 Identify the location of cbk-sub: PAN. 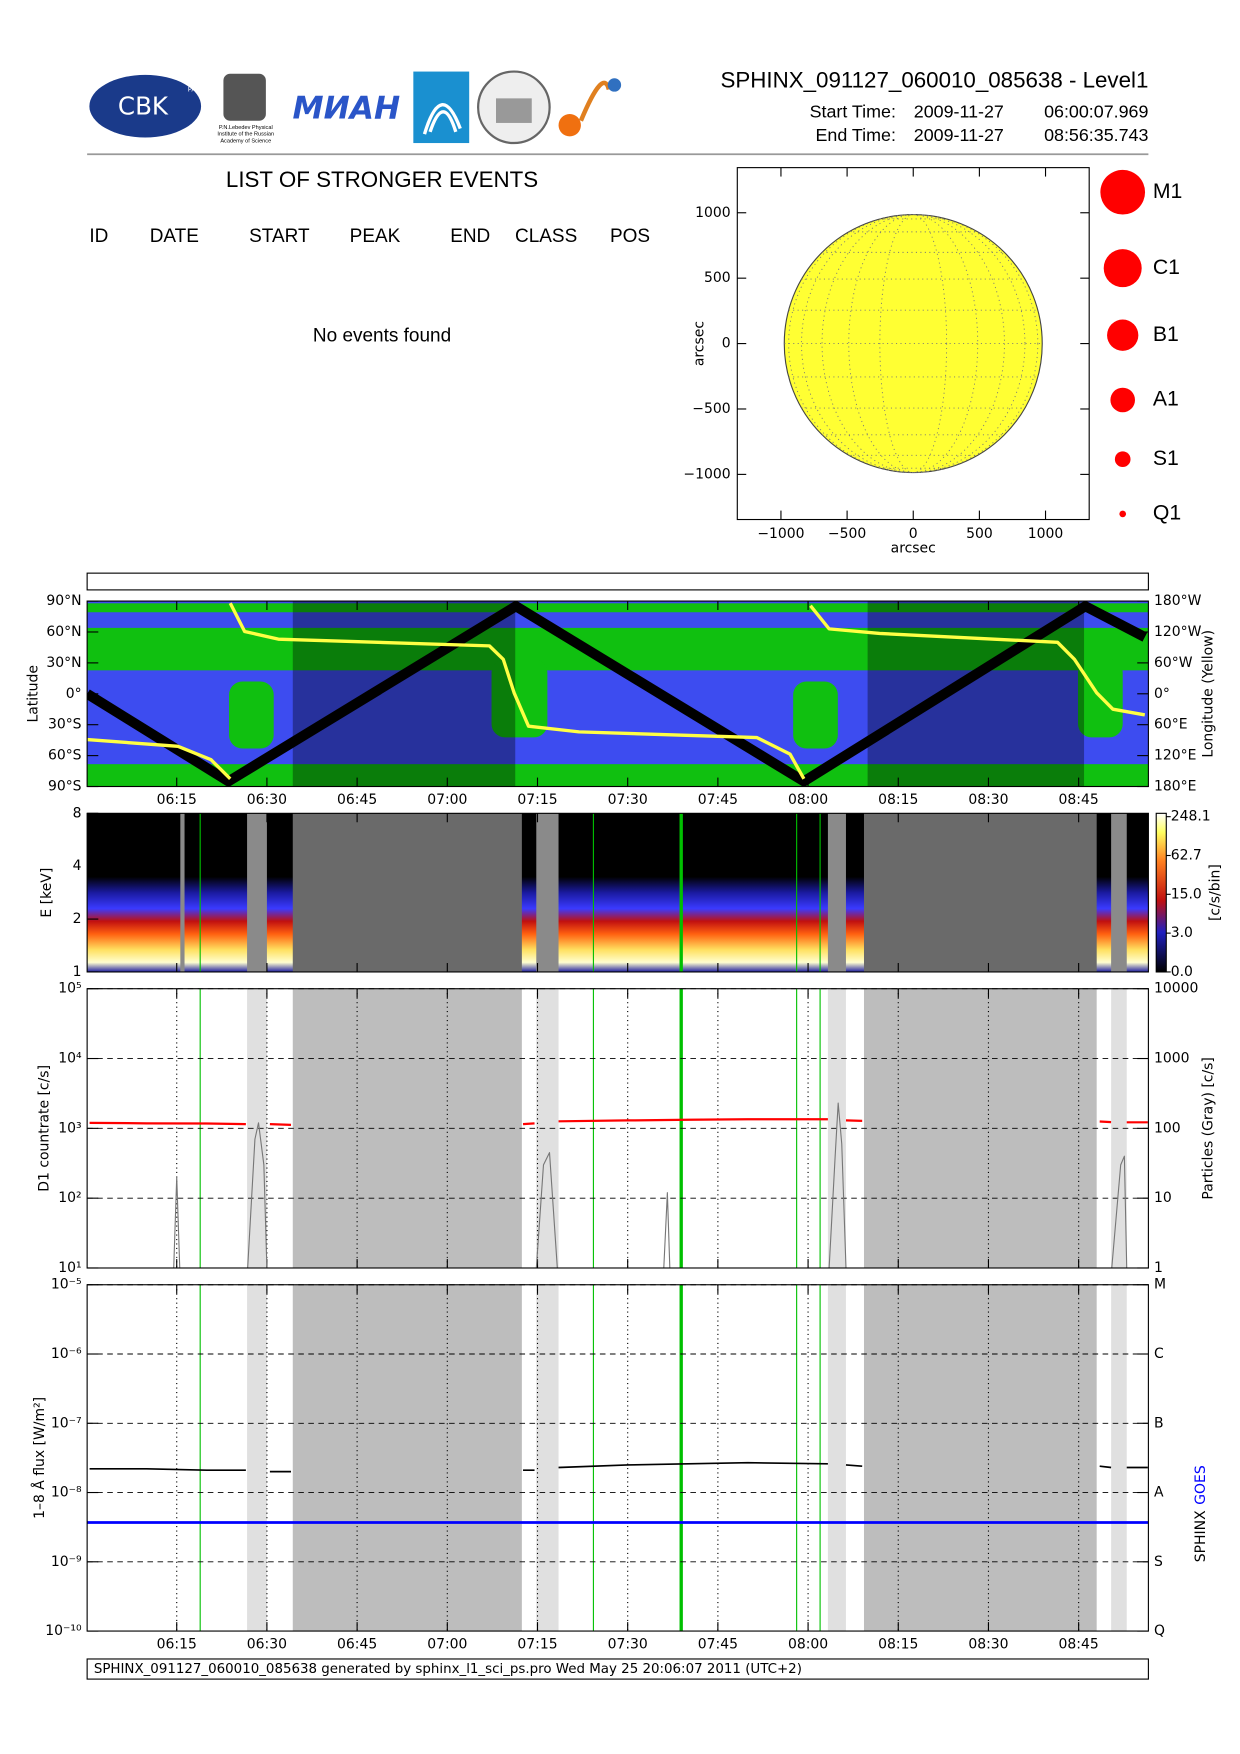
(194, 89).